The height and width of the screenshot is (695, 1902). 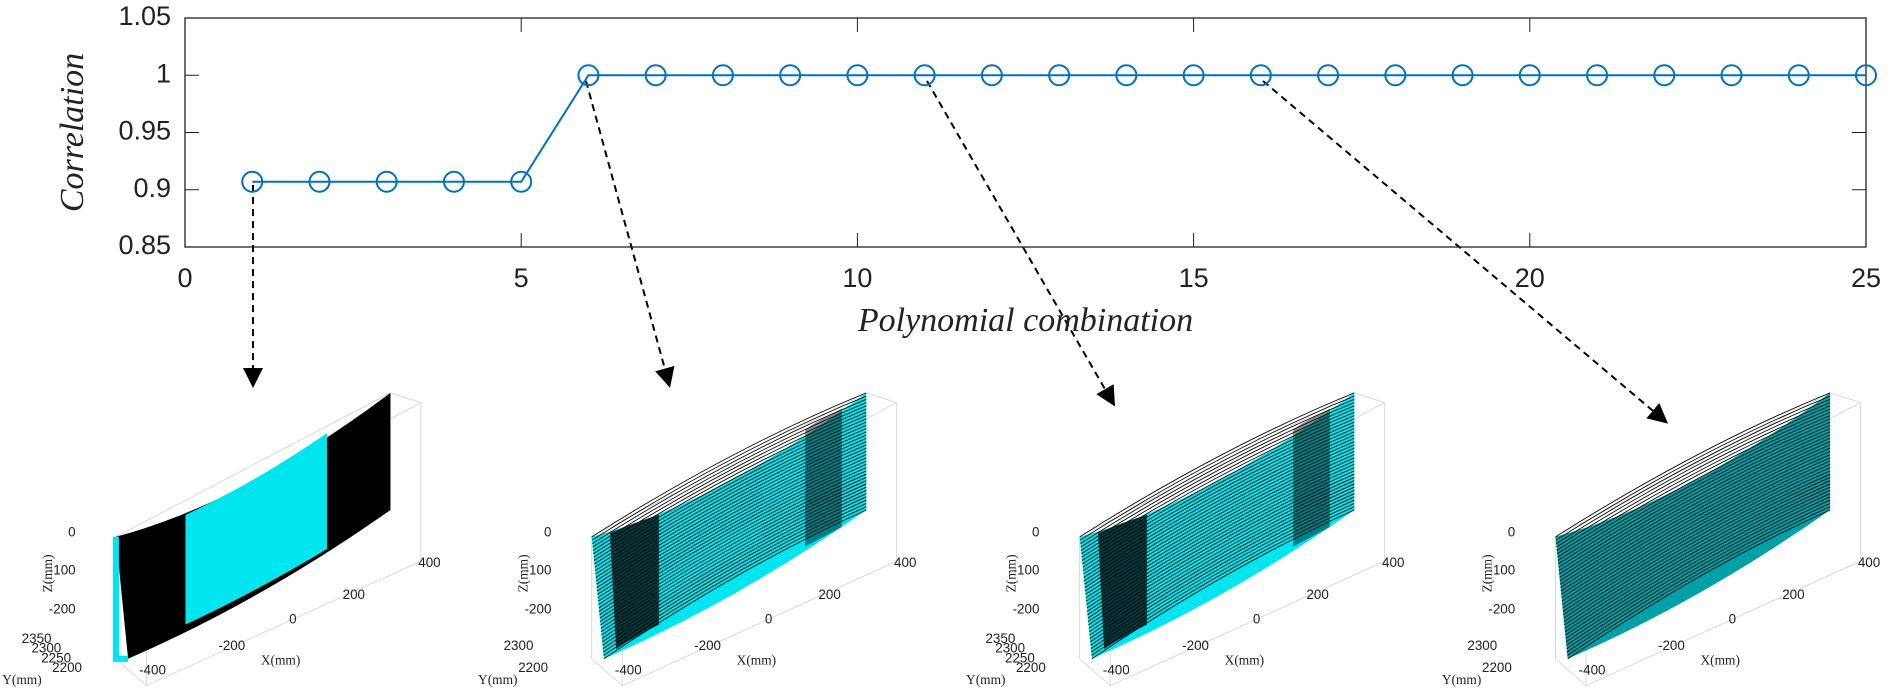 What do you see at coordinates (144, 16) in the screenshot?
I see `y-tick-label: 1.05` at bounding box center [144, 16].